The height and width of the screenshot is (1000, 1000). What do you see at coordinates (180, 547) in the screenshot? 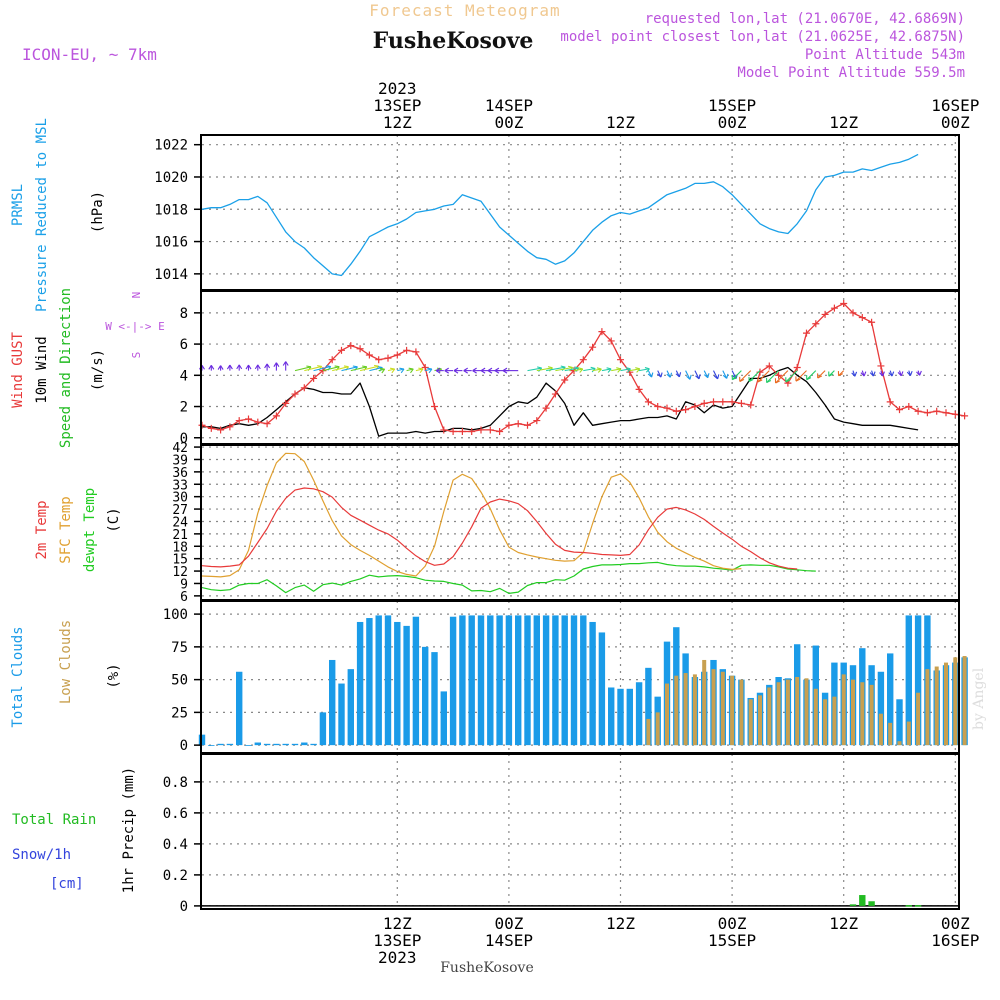
I see `y-tick-label: 18` at bounding box center [180, 547].